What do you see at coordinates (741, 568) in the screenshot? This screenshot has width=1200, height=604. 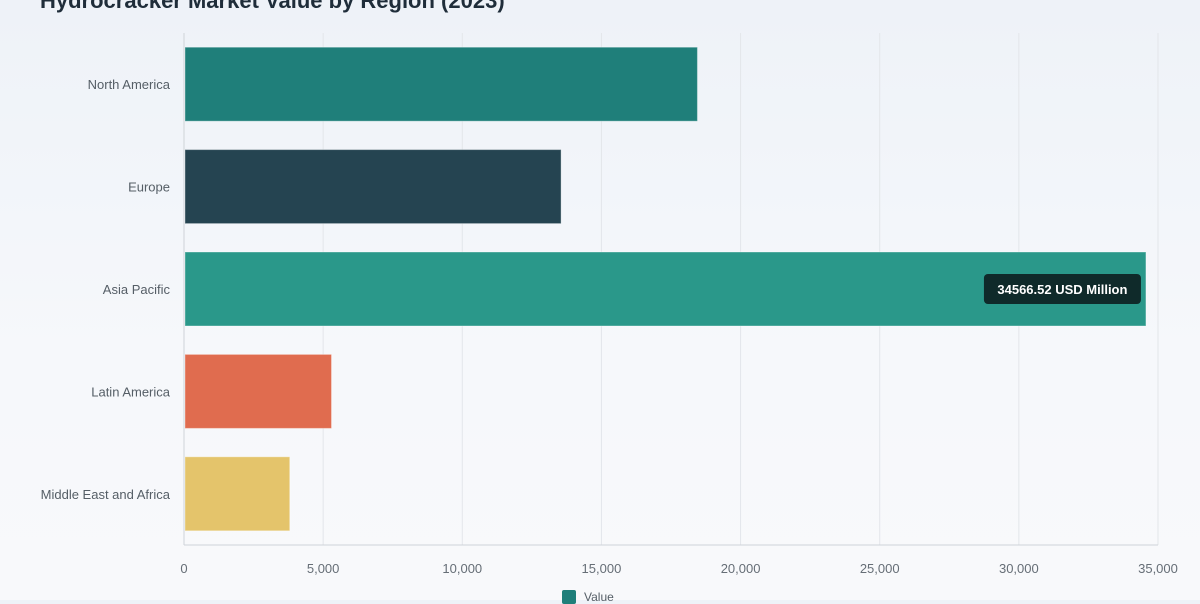 I see `x-tick-label: 20,000` at bounding box center [741, 568].